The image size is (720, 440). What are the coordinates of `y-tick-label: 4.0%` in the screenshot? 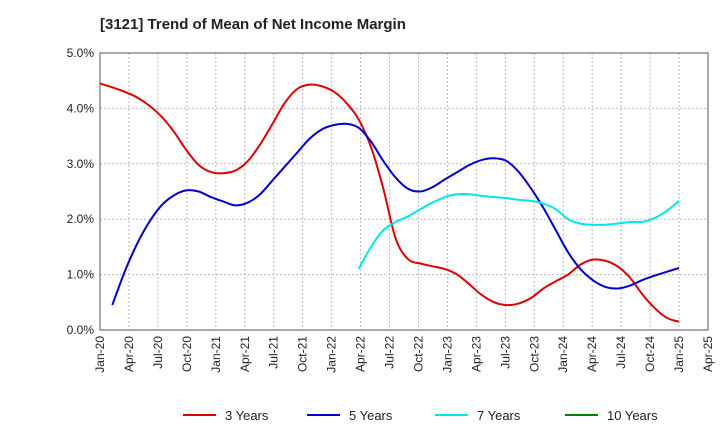 It's located at (81, 108).